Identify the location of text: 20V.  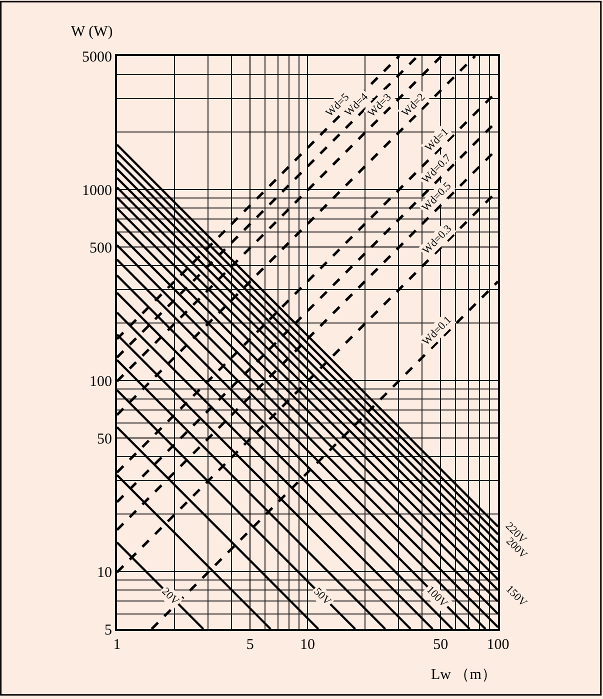
(170, 597).